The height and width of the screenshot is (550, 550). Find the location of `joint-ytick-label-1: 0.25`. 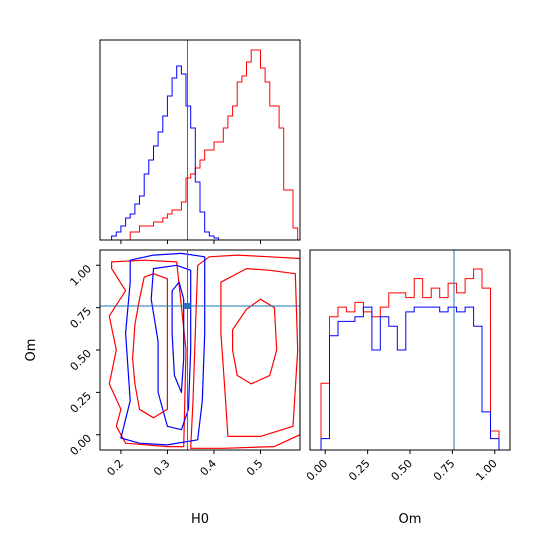

joint-ytick-label-1: 0.25 is located at coordinates (81, 402).